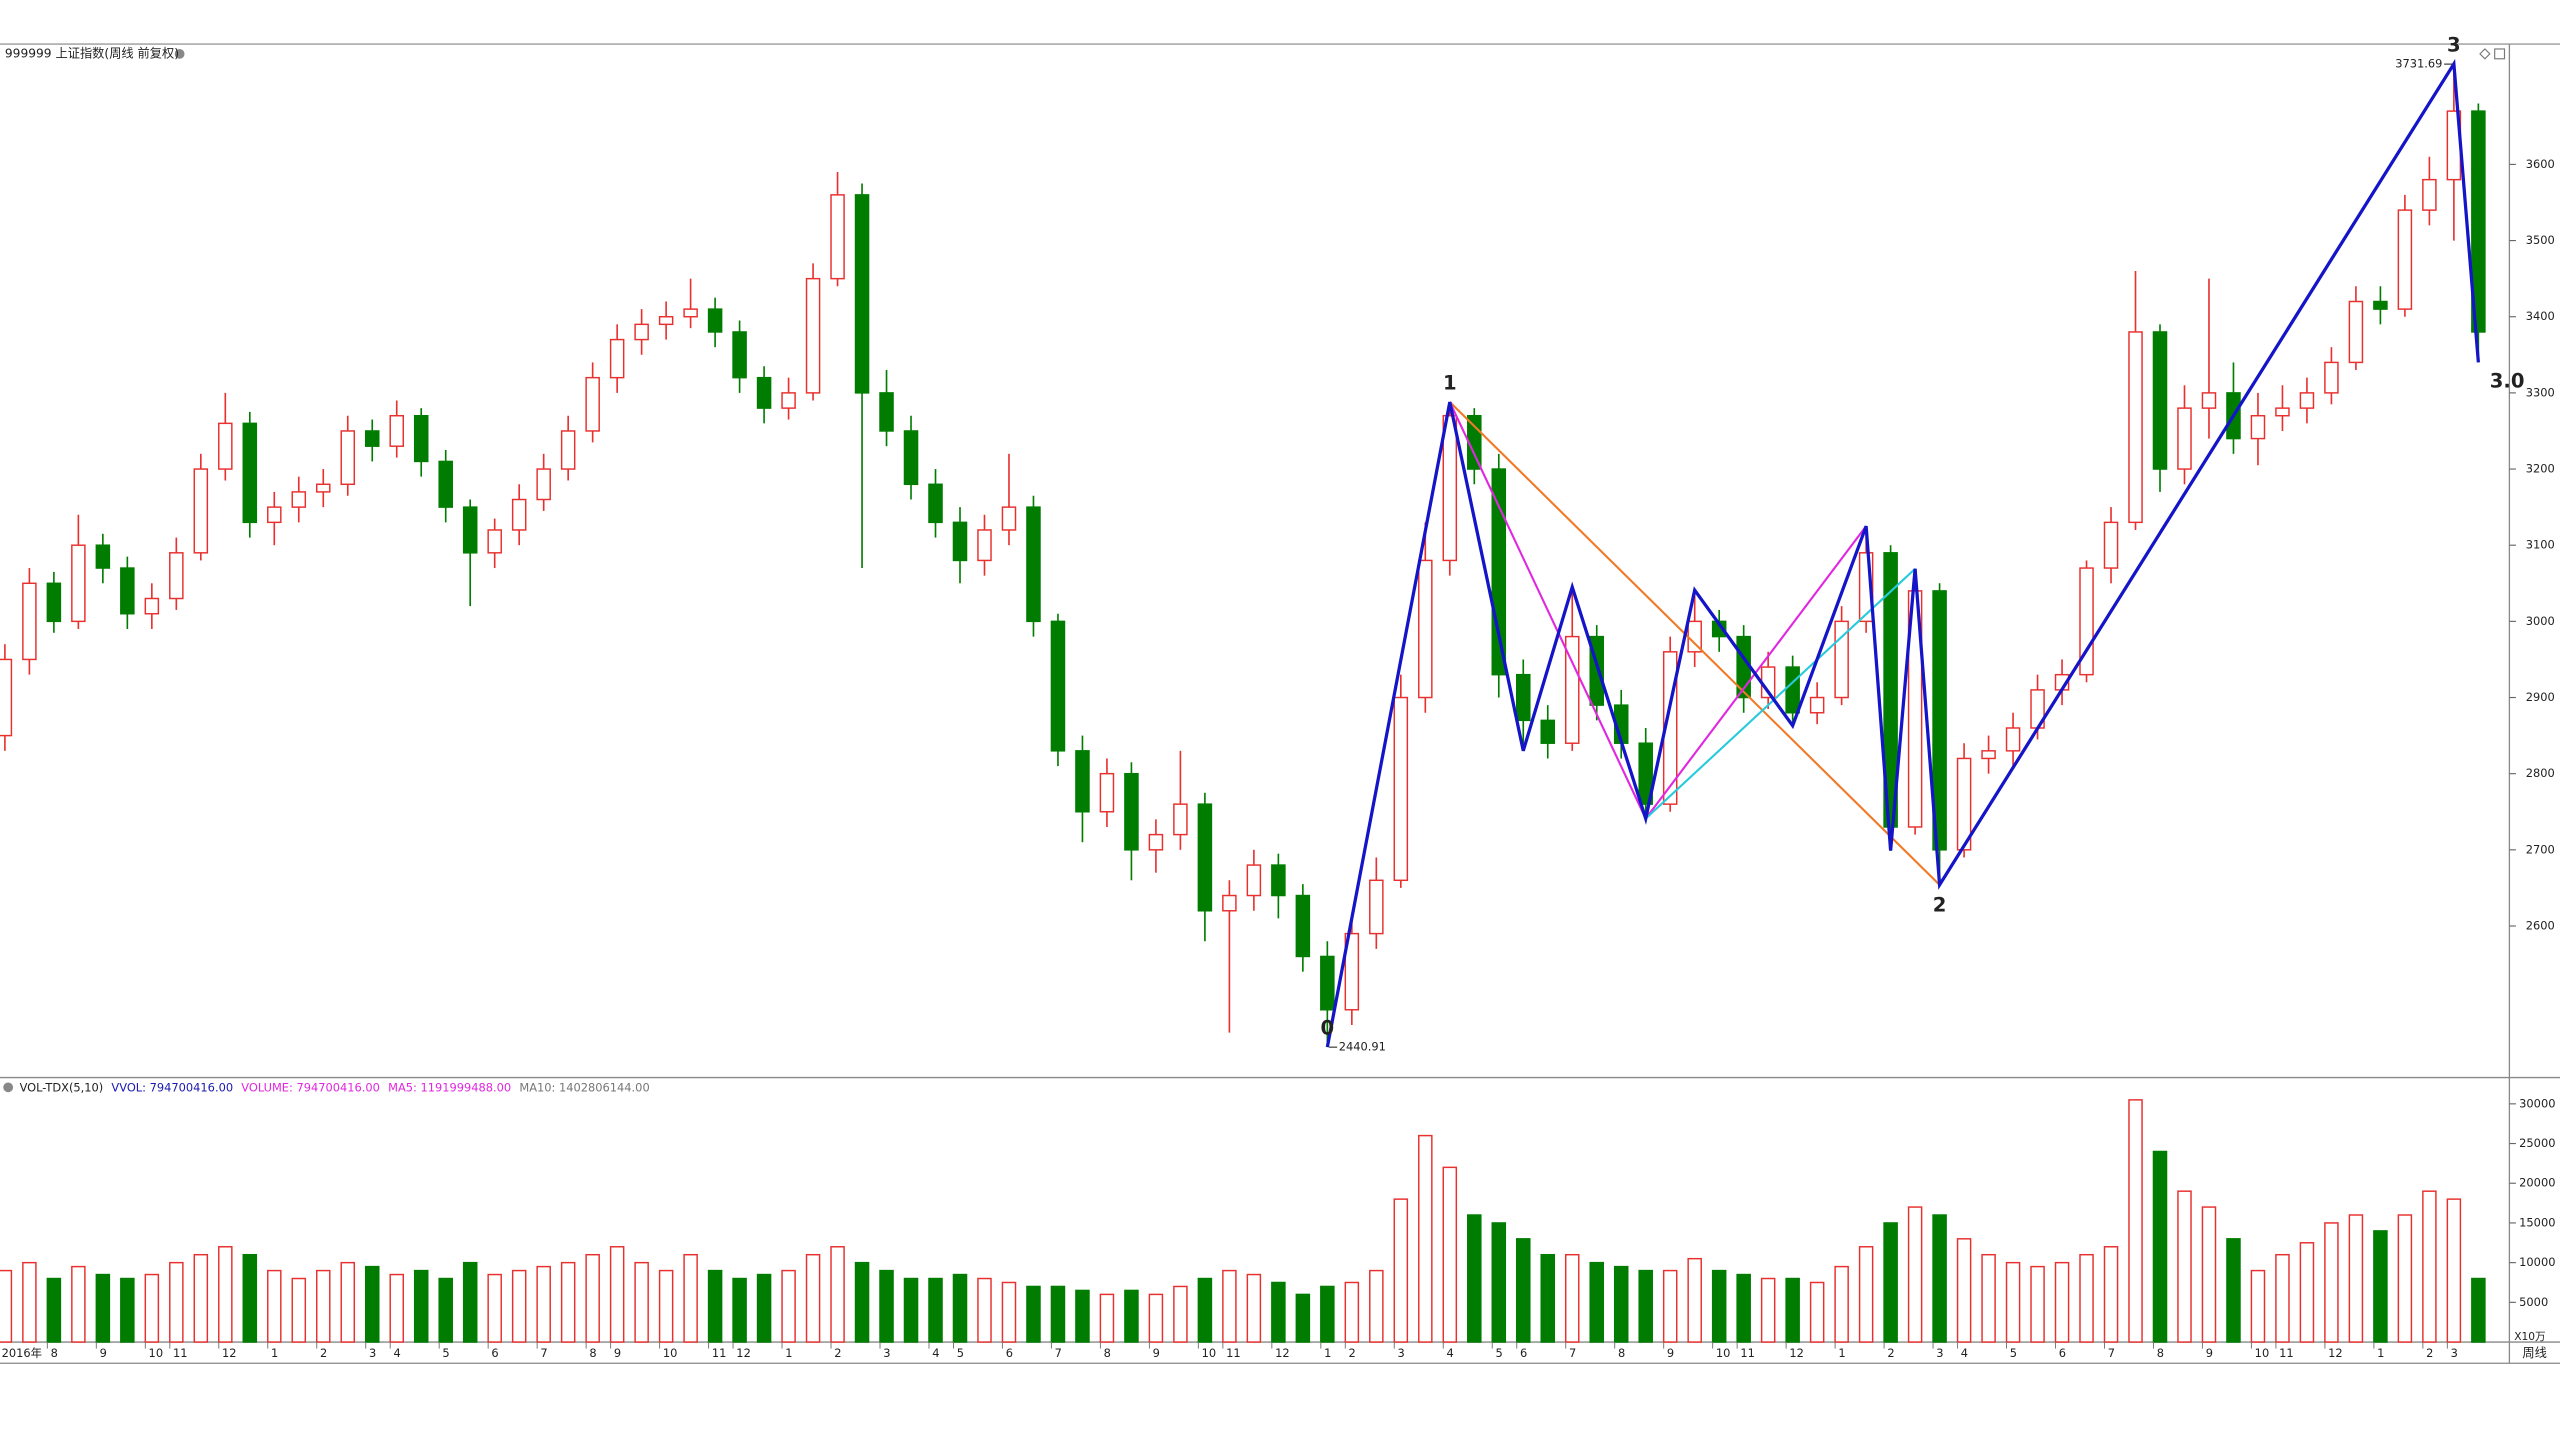 This screenshot has height=1440, width=2560. Describe the element at coordinates (2540, 240) in the screenshot. I see `y-tick-label: 3500` at that location.